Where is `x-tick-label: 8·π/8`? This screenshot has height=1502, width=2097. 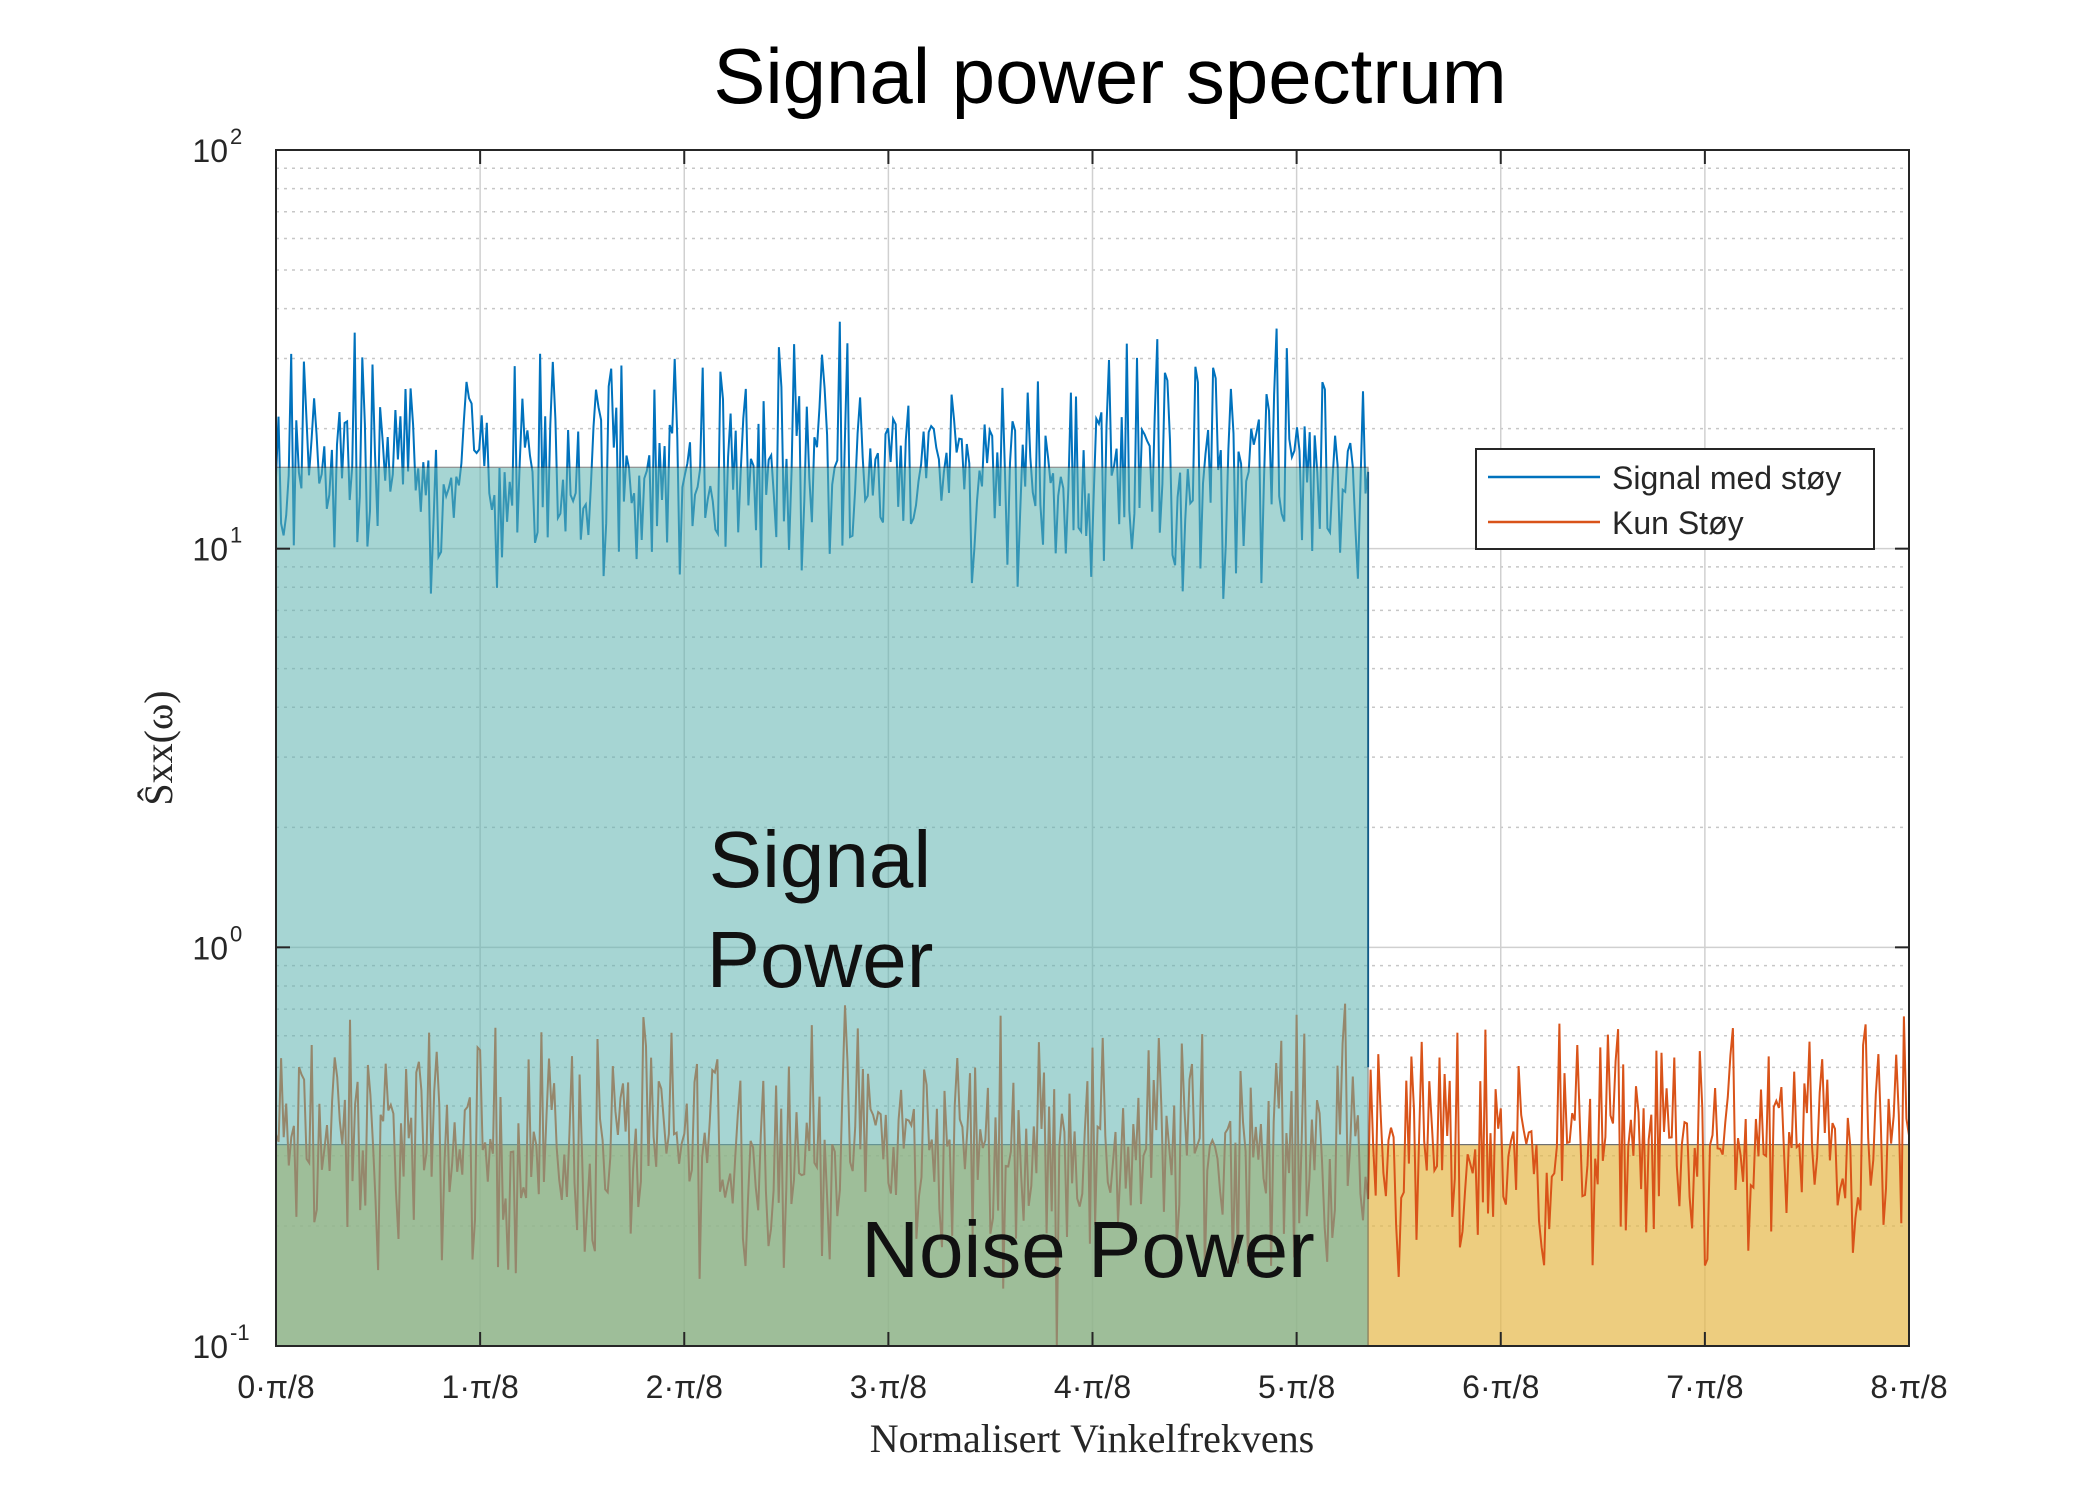
x-tick-label: 8·π/8 is located at coordinates (1908, 1387).